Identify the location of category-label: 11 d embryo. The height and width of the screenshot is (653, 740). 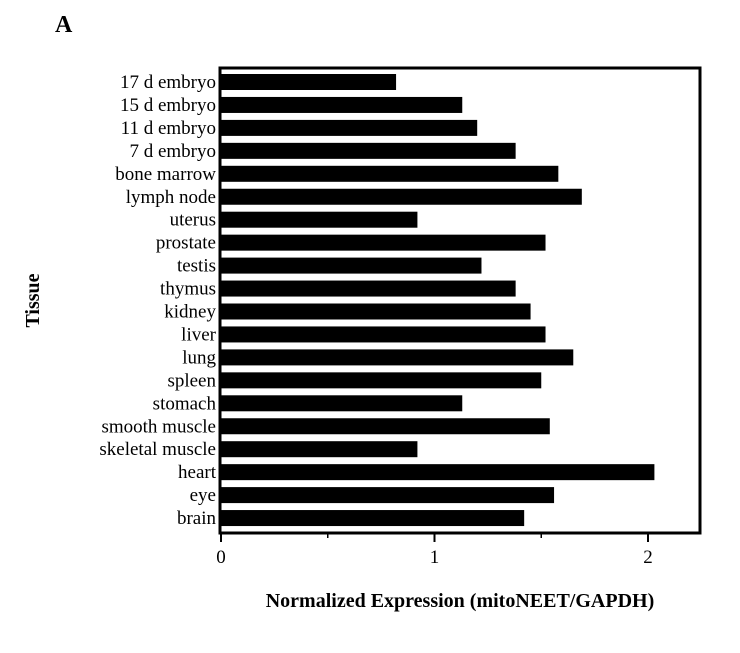
(168, 128).